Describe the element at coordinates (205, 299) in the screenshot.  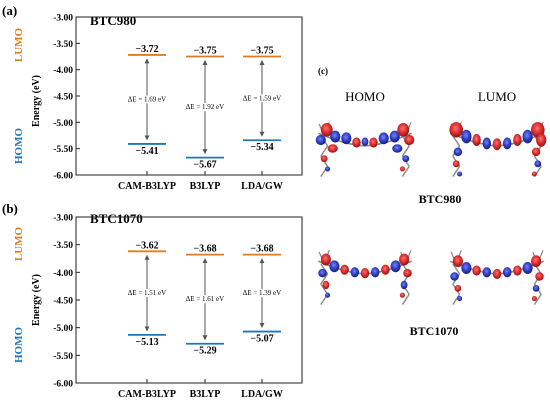
I see `gap-label: ΔE = 1.61 eV` at that location.